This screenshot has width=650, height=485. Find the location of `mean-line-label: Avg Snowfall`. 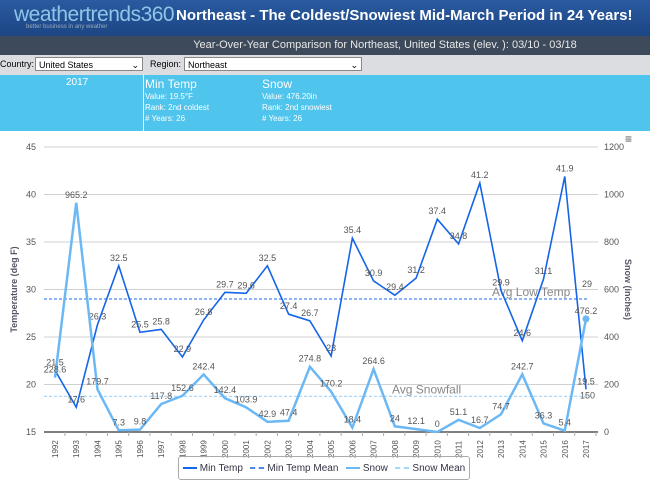

mean-line-label: Avg Snowfall is located at coordinates (426, 389).